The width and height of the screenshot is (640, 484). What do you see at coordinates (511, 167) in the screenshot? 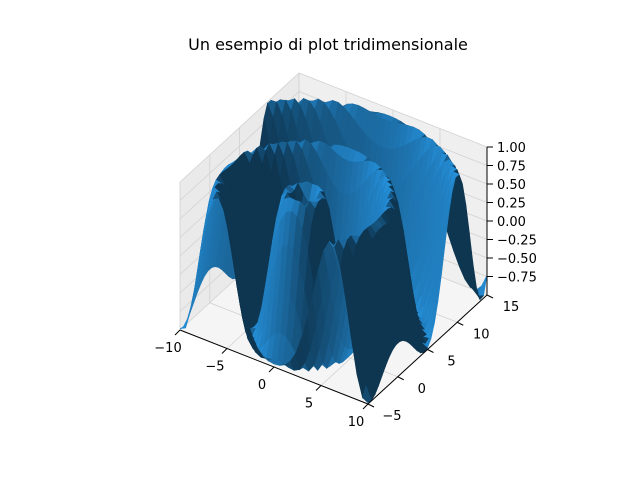
I see `z-tick-label: 0.75` at bounding box center [511, 167].